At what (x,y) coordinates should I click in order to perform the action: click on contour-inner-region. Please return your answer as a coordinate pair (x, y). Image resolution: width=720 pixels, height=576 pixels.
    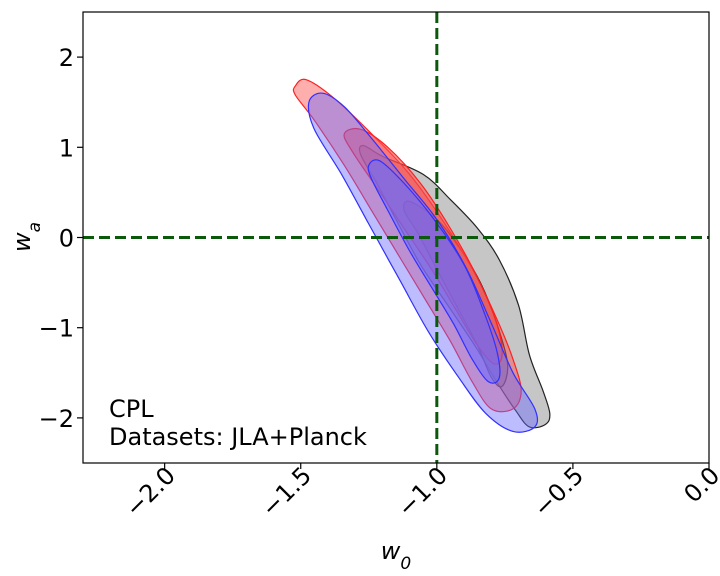
    Looking at the image, I should click on (434, 271).